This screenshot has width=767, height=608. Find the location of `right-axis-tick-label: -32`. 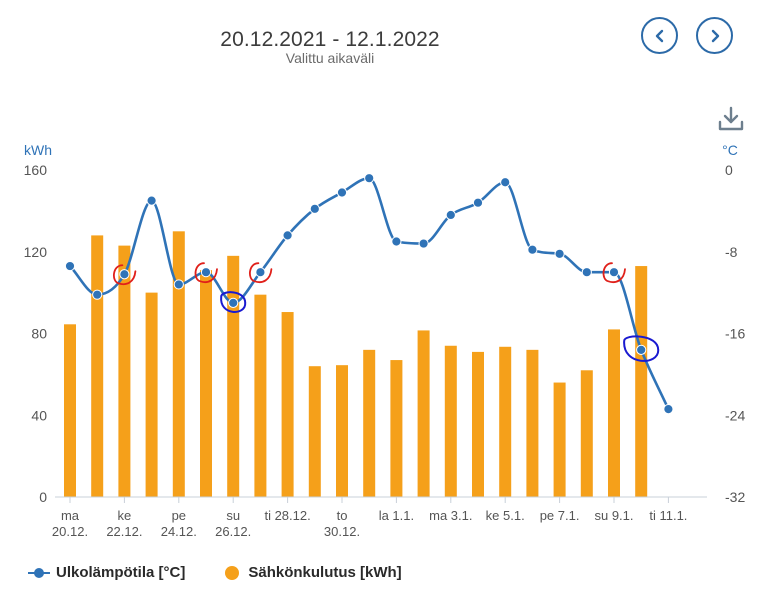

right-axis-tick-label: -32 is located at coordinates (735, 497).